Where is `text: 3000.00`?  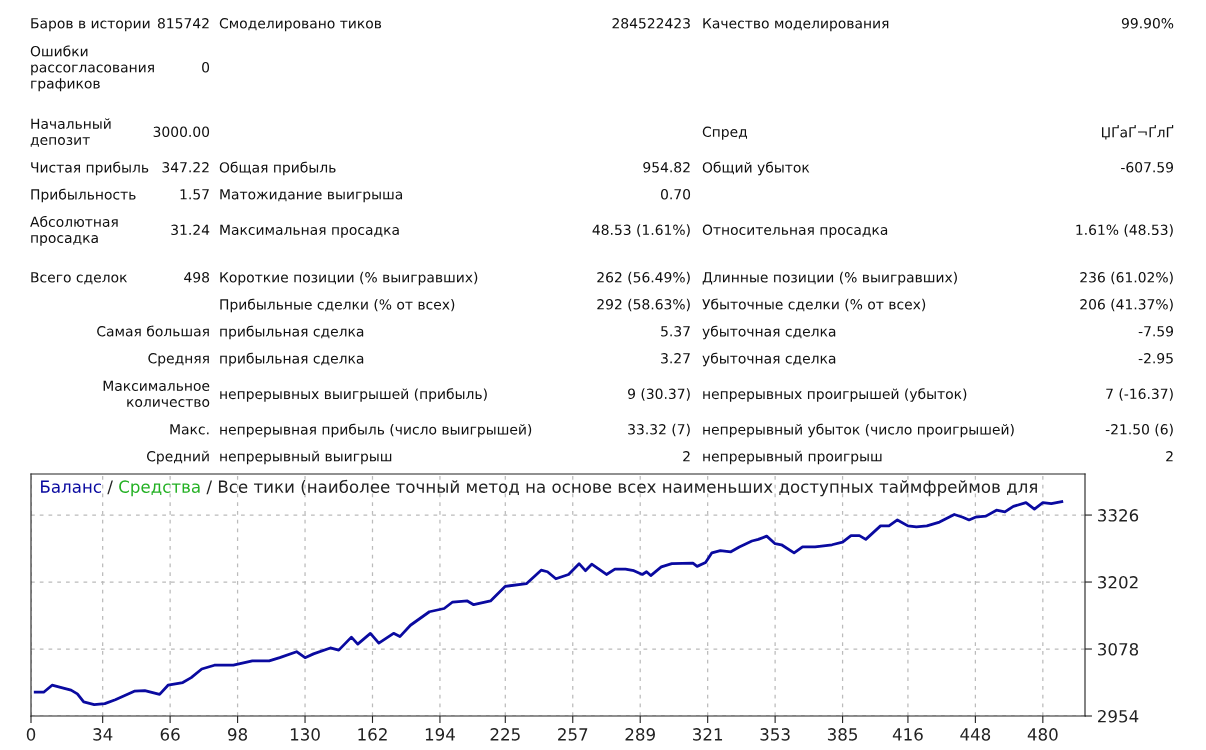 text: 3000.00 is located at coordinates (181, 132).